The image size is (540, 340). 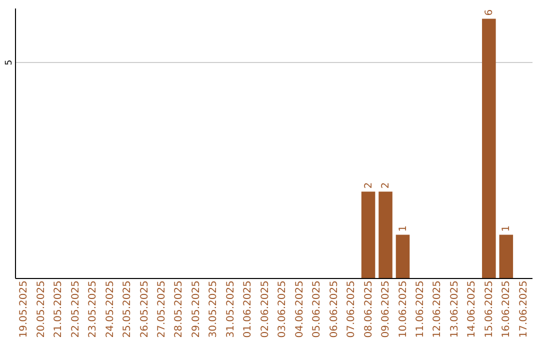 What do you see at coordinates (386, 309) in the screenshot?
I see `x-tick-label: 09.06.2025` at bounding box center [386, 309].